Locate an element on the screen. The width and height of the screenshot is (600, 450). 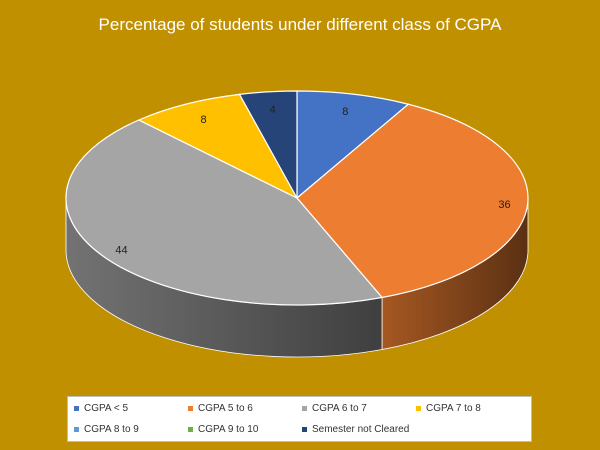
legend-label: CGPA 7 to 8 is located at coordinates (453, 408).